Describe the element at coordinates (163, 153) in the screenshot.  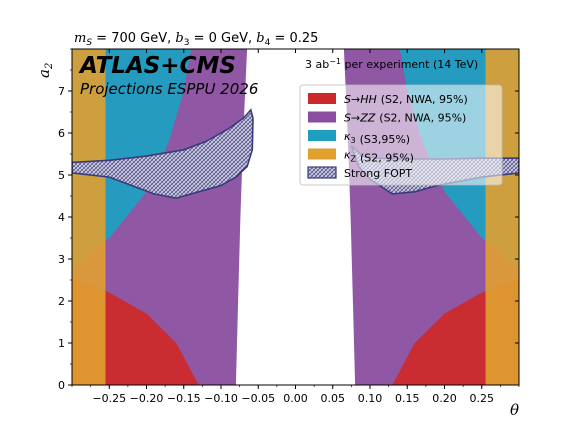
I see `region-strong-fopt-left` at that location.